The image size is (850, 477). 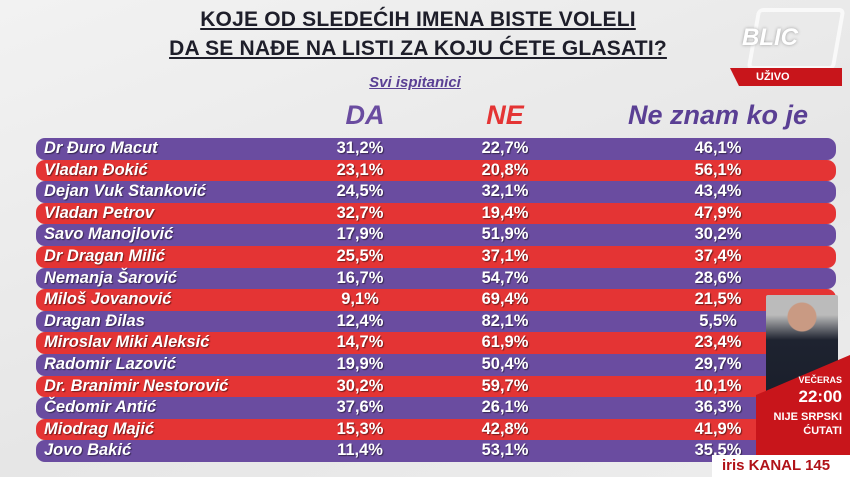 What do you see at coordinates (125, 191) in the screenshot?
I see `candidate-name: Dejan Vuk Stanković` at bounding box center [125, 191].